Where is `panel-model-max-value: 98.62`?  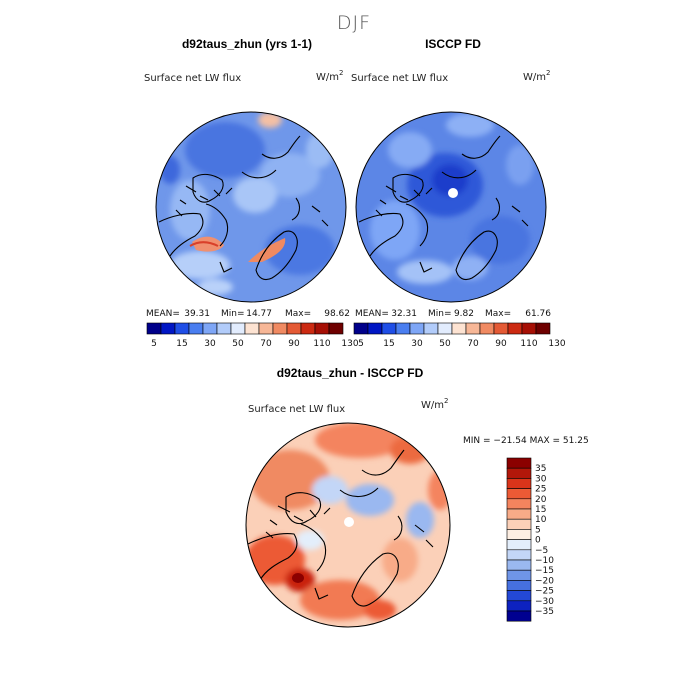 panel-model-max-value: 98.62 is located at coordinates (337, 314).